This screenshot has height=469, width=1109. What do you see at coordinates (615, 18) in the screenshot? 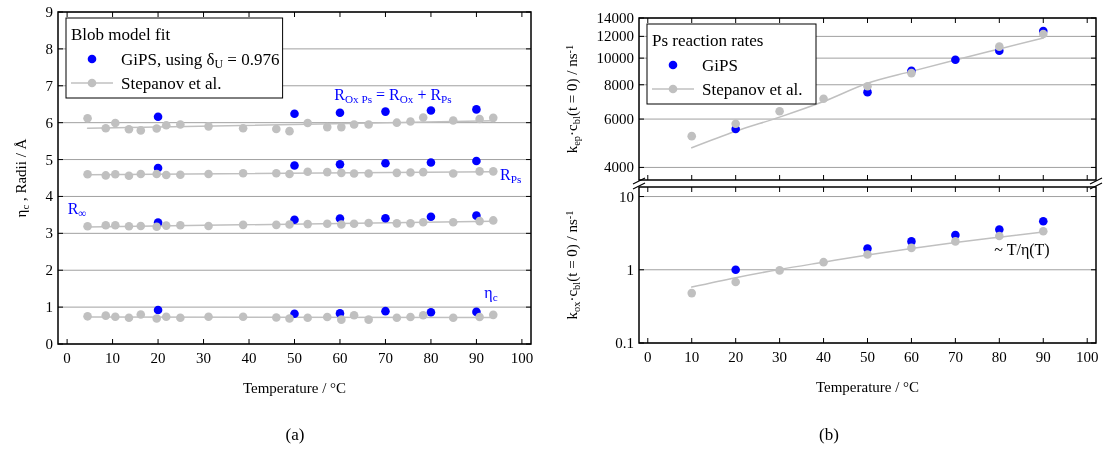
I see `y-tick-label: 14000` at bounding box center [615, 18].